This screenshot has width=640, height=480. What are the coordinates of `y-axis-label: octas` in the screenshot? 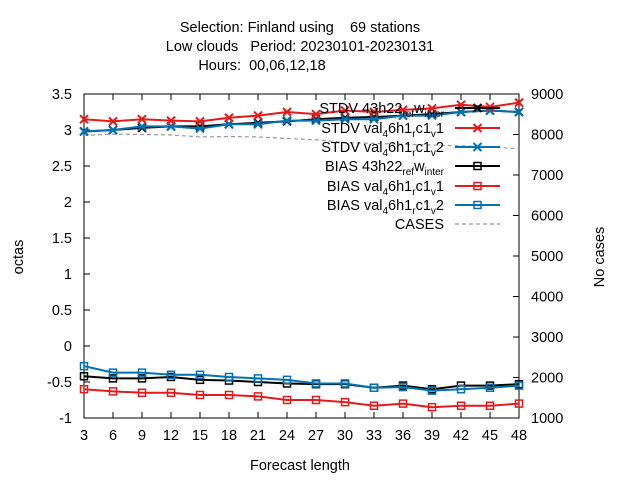 It's located at (19, 257).